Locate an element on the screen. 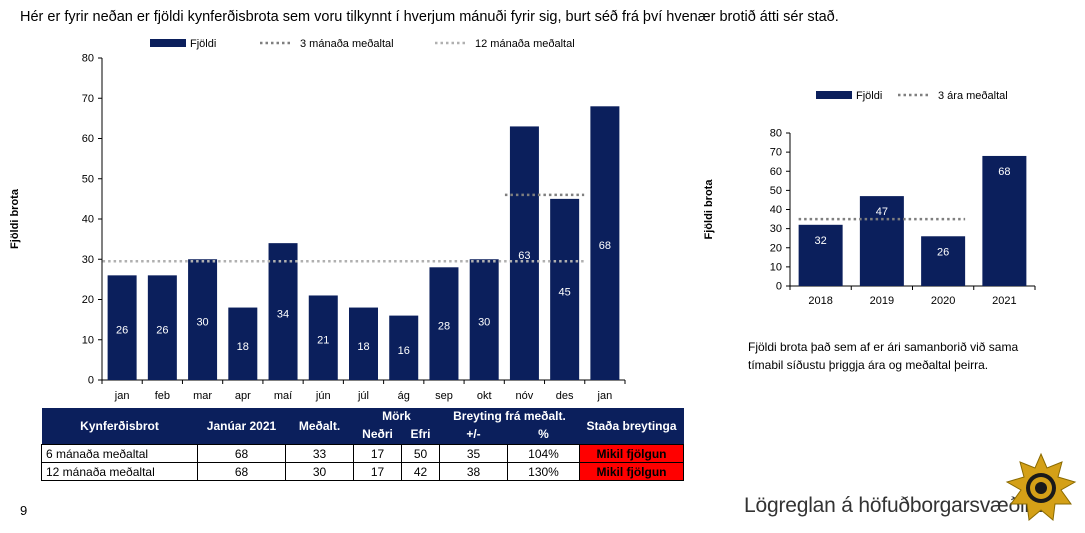 This screenshot has width=1085, height=533. col-category: Kynferðisbrot is located at coordinates (119, 426).